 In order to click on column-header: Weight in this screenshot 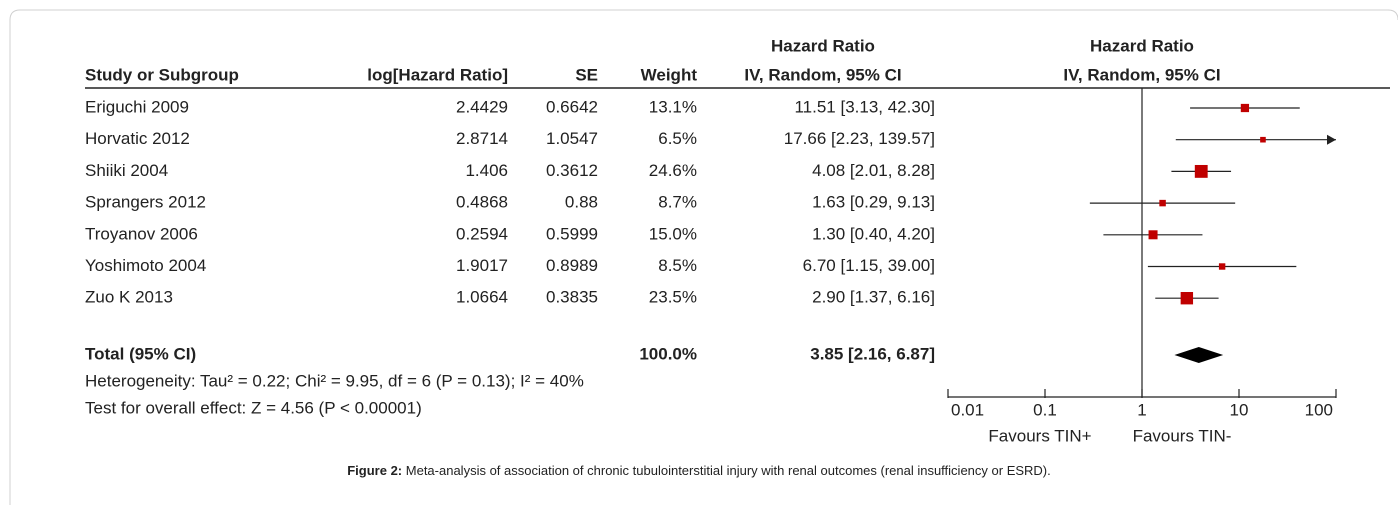, I will do `click(669, 74)`.